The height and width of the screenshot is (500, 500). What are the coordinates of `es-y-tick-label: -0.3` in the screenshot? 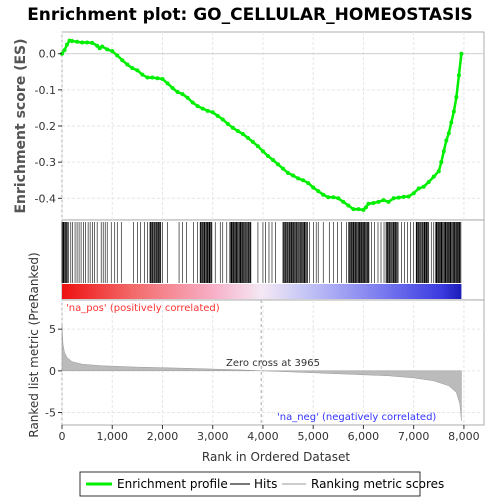 It's located at (45, 162).